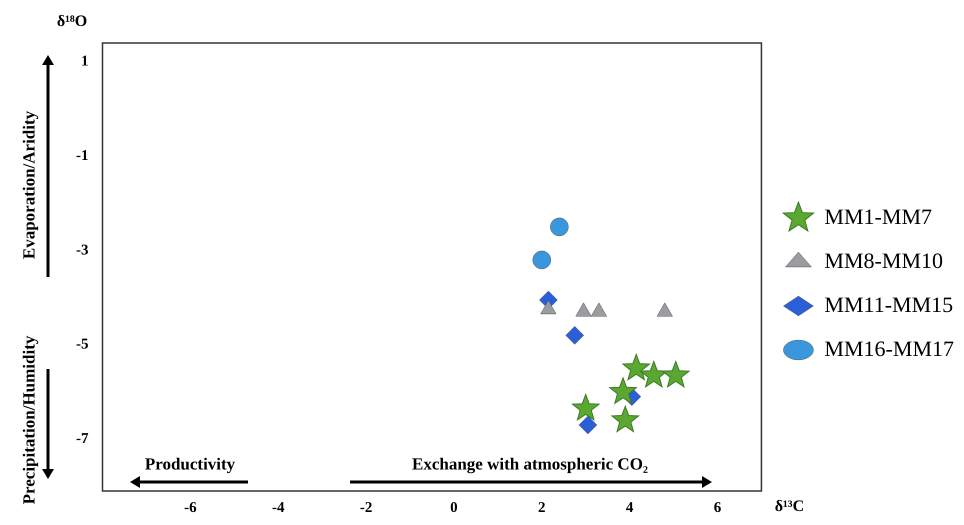 The width and height of the screenshot is (964, 525). I want to click on x-tick-label: -4, so click(278, 508).